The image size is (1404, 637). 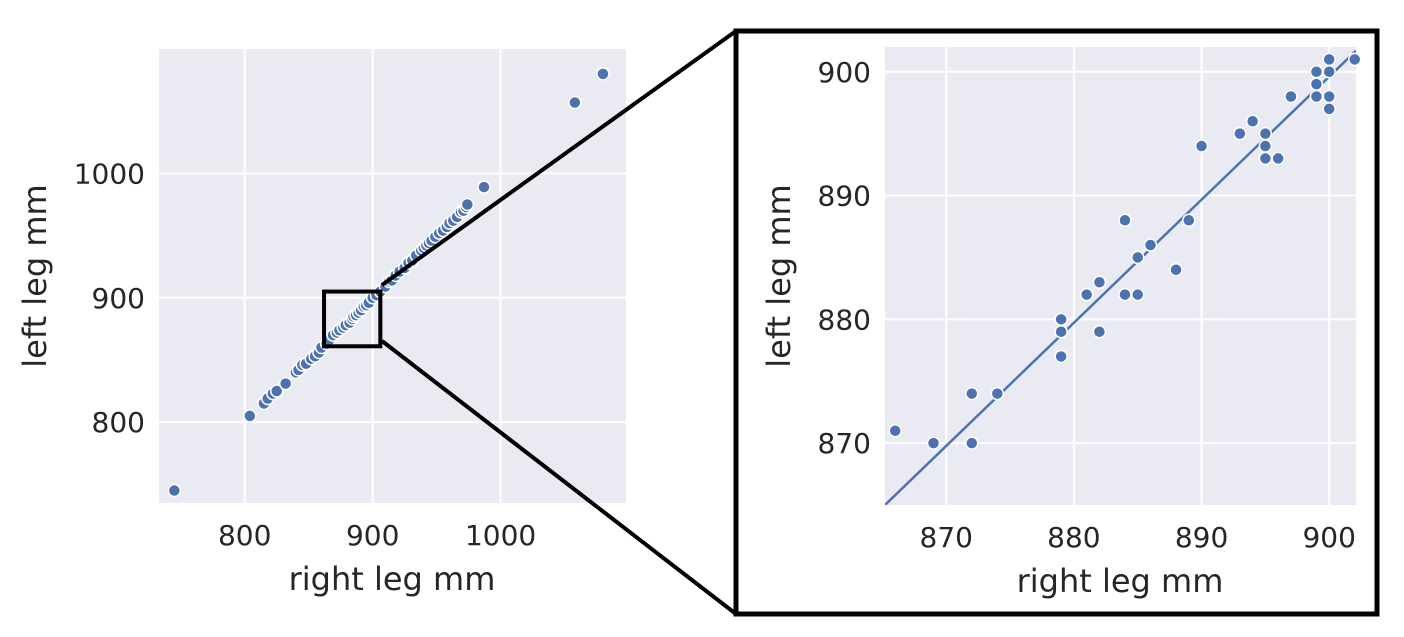 What do you see at coordinates (352, 319) in the screenshot?
I see `zoom-region-box` at bounding box center [352, 319].